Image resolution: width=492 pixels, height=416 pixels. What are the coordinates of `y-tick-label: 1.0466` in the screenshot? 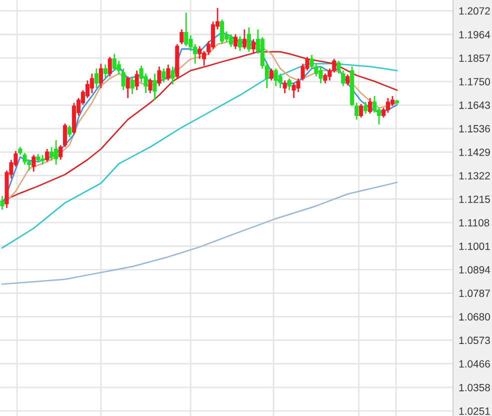 It's located at (474, 364).